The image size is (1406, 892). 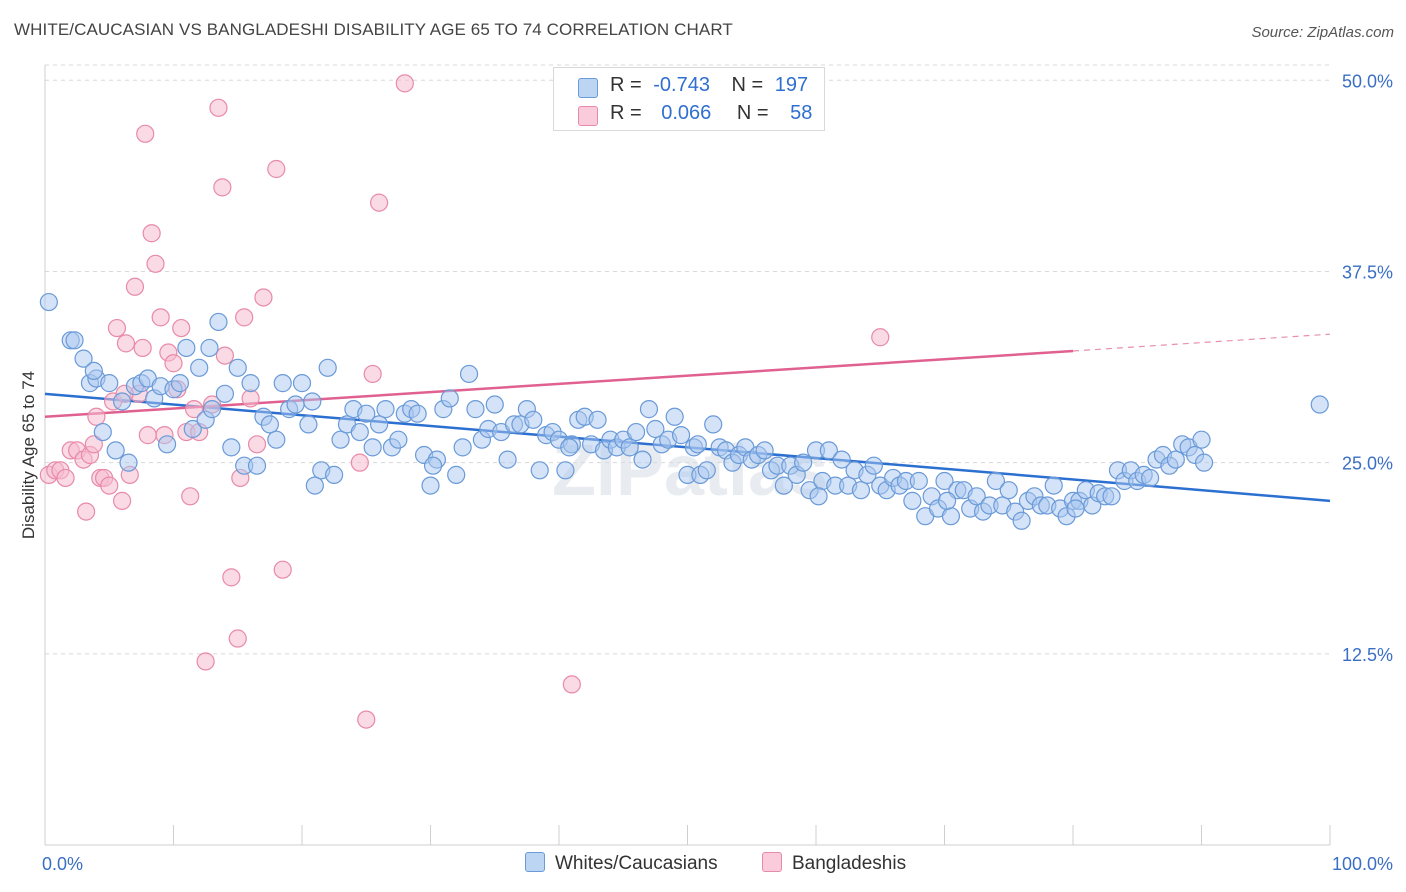 What do you see at coordinates (681, 85) in the screenshot?
I see `legend-r-value: -0.743` at bounding box center [681, 85].